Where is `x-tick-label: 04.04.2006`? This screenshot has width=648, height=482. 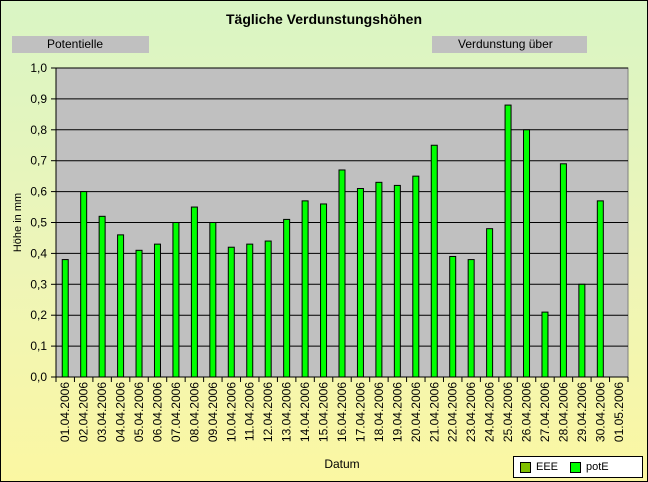 x-tick-label: 04.04.2006 is located at coordinates (121, 412).